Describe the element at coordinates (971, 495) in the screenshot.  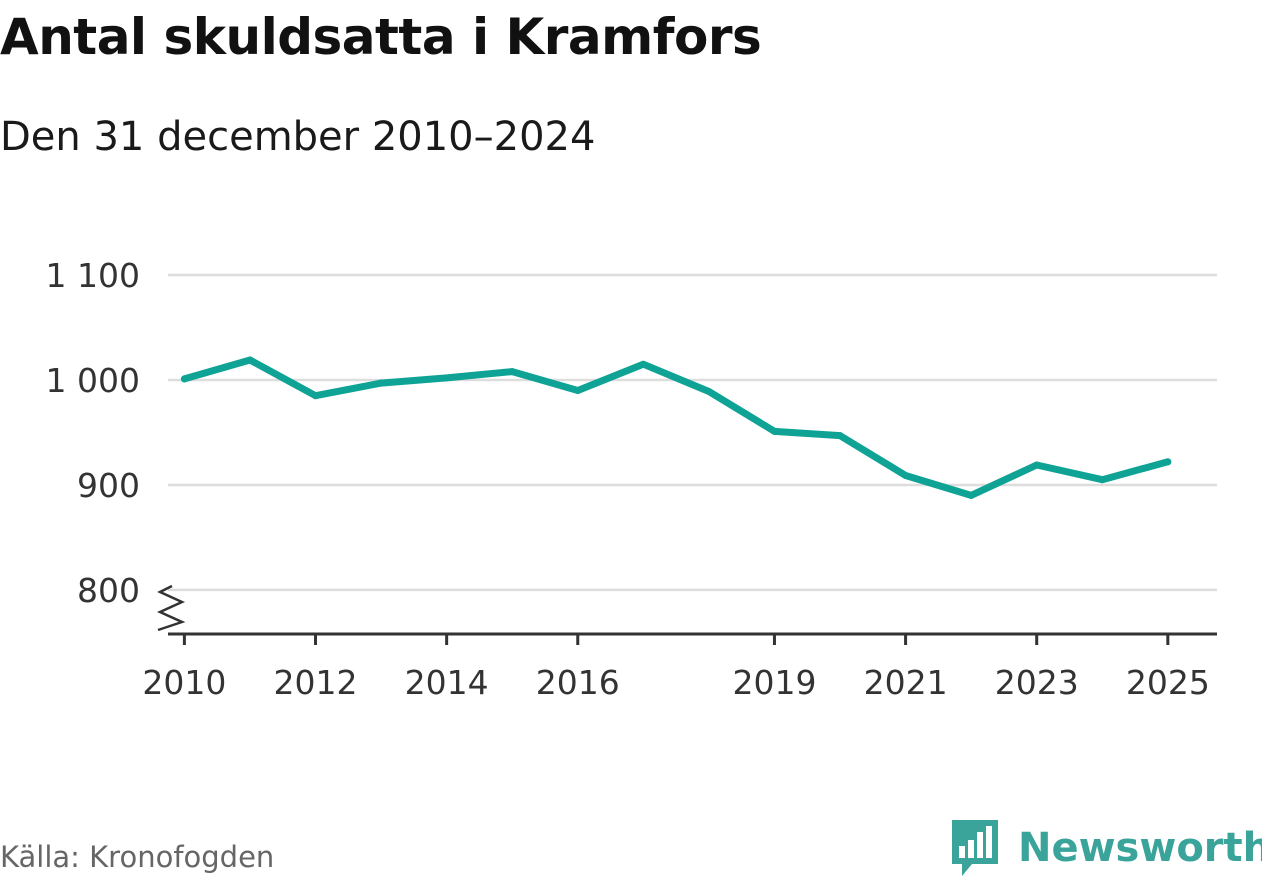
I see `data-point-2022` at that location.